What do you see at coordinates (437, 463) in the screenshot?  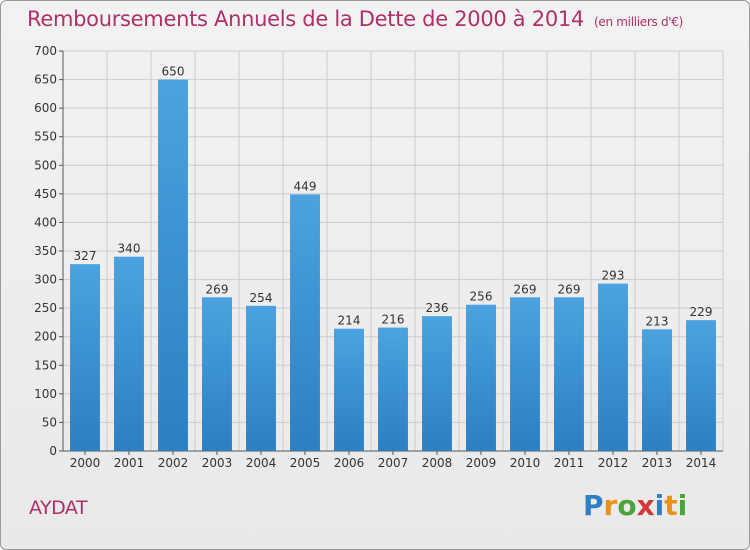 I see `x-tick-label: 2008` at bounding box center [437, 463].